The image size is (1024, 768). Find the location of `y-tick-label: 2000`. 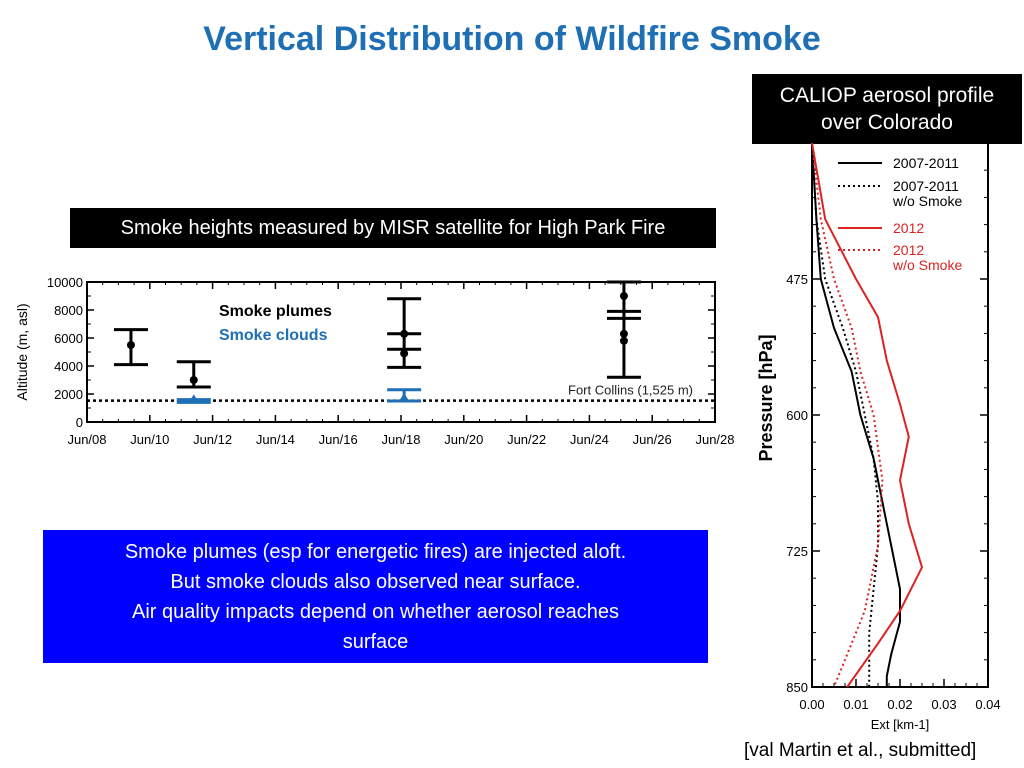

y-tick-label: 2000 is located at coordinates (68, 394).